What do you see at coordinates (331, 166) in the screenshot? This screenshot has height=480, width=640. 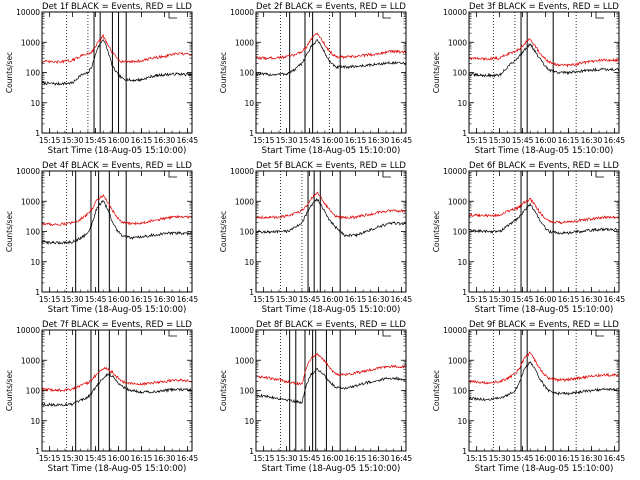 I see `panel-title: Det 5f BLACK = Events, RED = LLD` at bounding box center [331, 166].